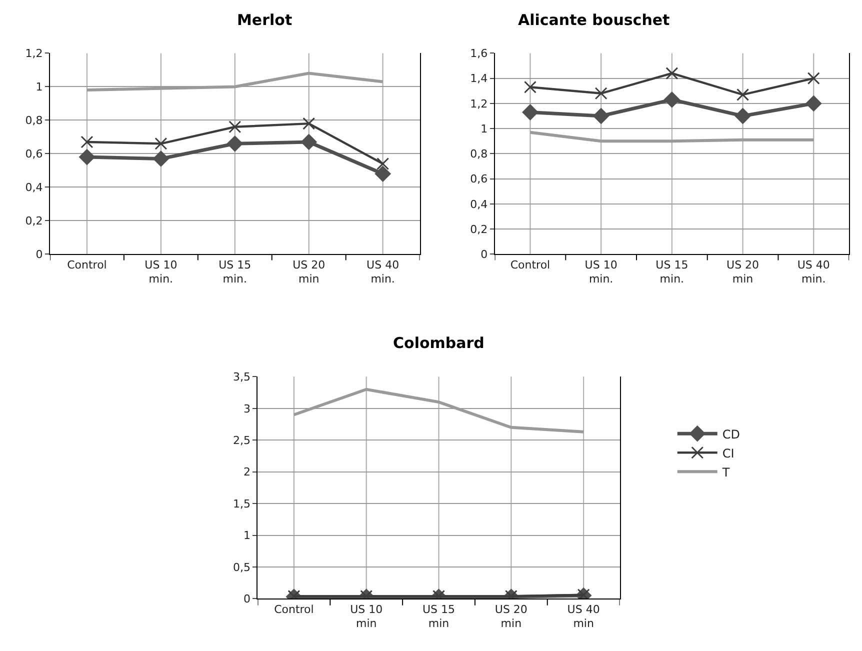 Image resolution: width=862 pixels, height=651 pixels. I want to click on y-tick-label: 1,6, so click(479, 53).